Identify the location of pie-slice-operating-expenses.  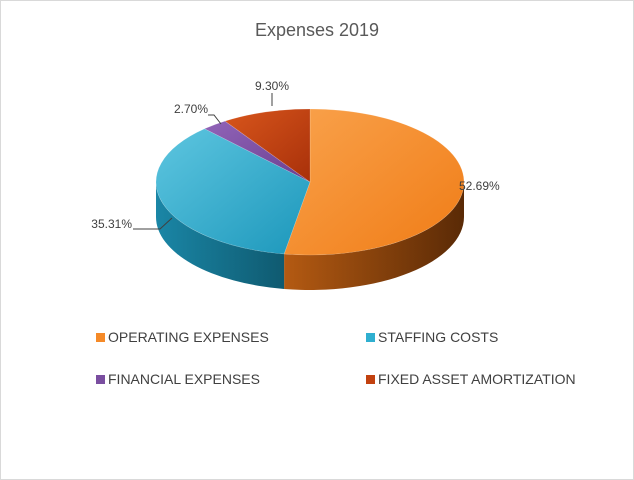
(374, 182).